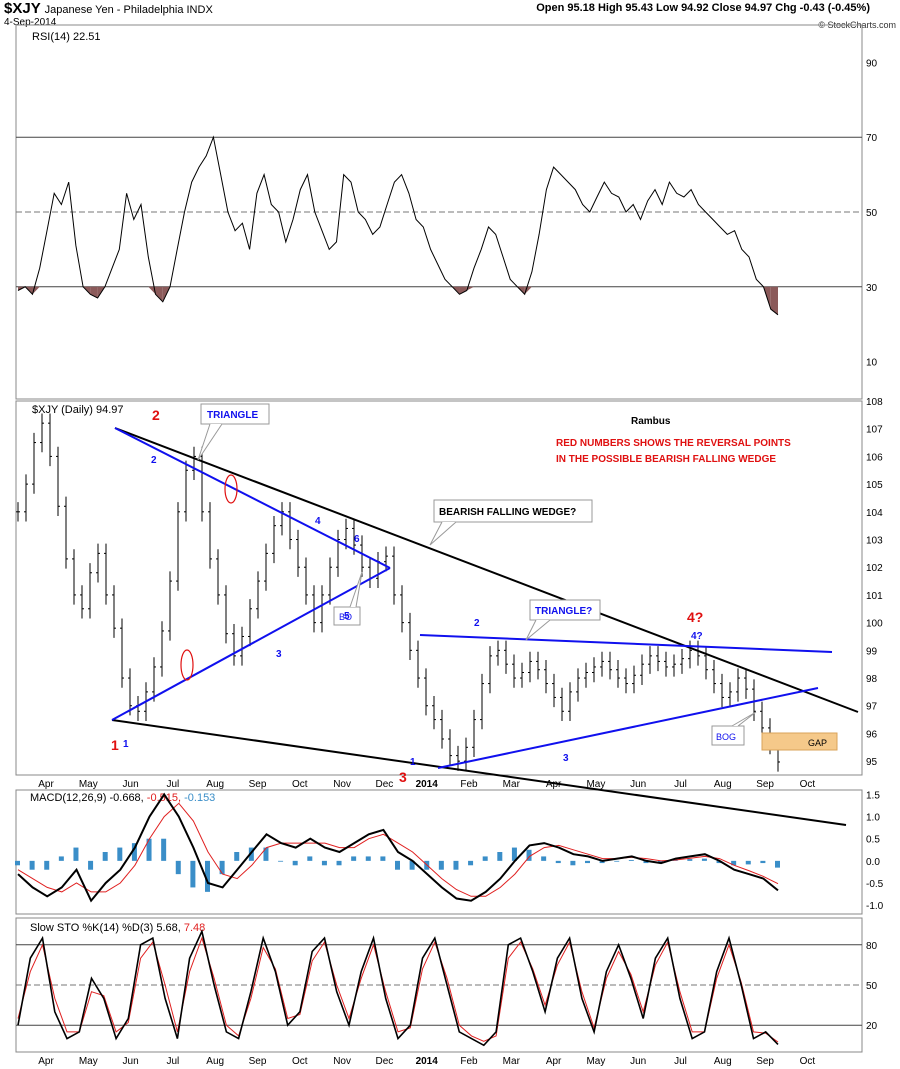 The height and width of the screenshot is (1069, 900). What do you see at coordinates (512, 1061) in the screenshot?
I see `month-tick-label: Mar` at bounding box center [512, 1061].